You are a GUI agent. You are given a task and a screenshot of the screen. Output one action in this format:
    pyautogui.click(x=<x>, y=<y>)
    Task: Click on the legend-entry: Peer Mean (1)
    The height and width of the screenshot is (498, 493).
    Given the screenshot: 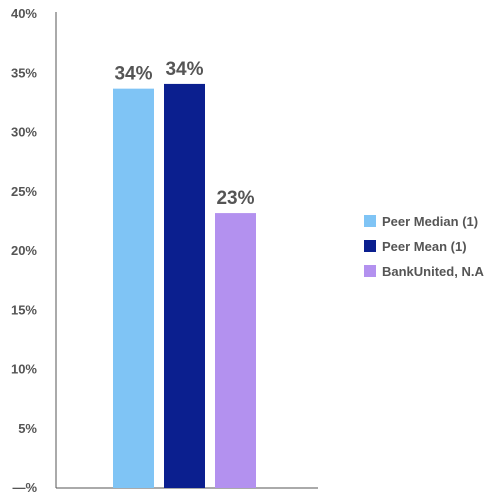 What is the action you would take?
    pyautogui.click(x=424, y=246)
    